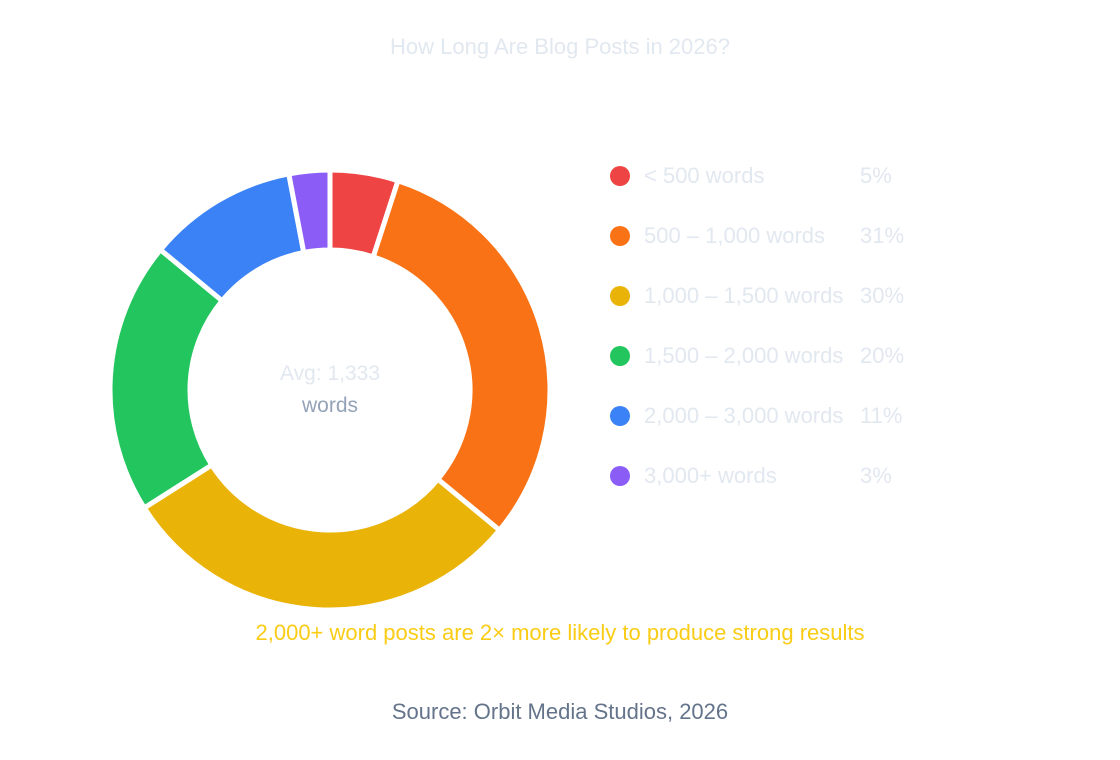 The height and width of the screenshot is (760, 1120). What do you see at coordinates (769, 373) in the screenshot?
I see `legend-item: 1,500 – 2,000 words 20%` at bounding box center [769, 373].